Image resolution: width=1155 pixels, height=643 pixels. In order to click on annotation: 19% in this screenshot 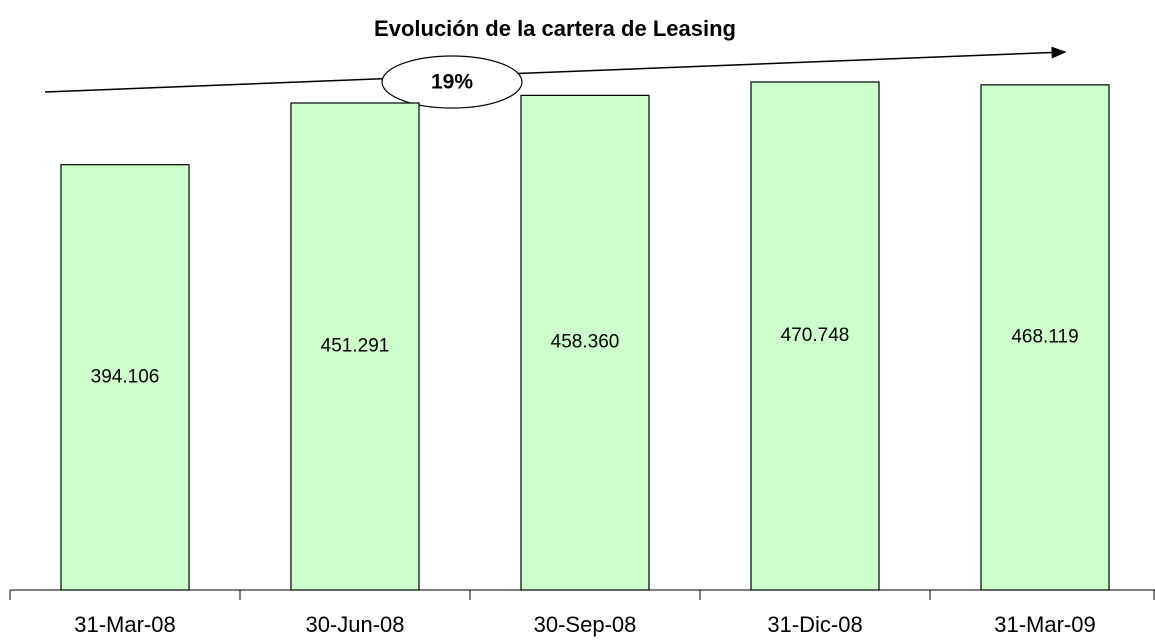, I will do `click(452, 82)`.